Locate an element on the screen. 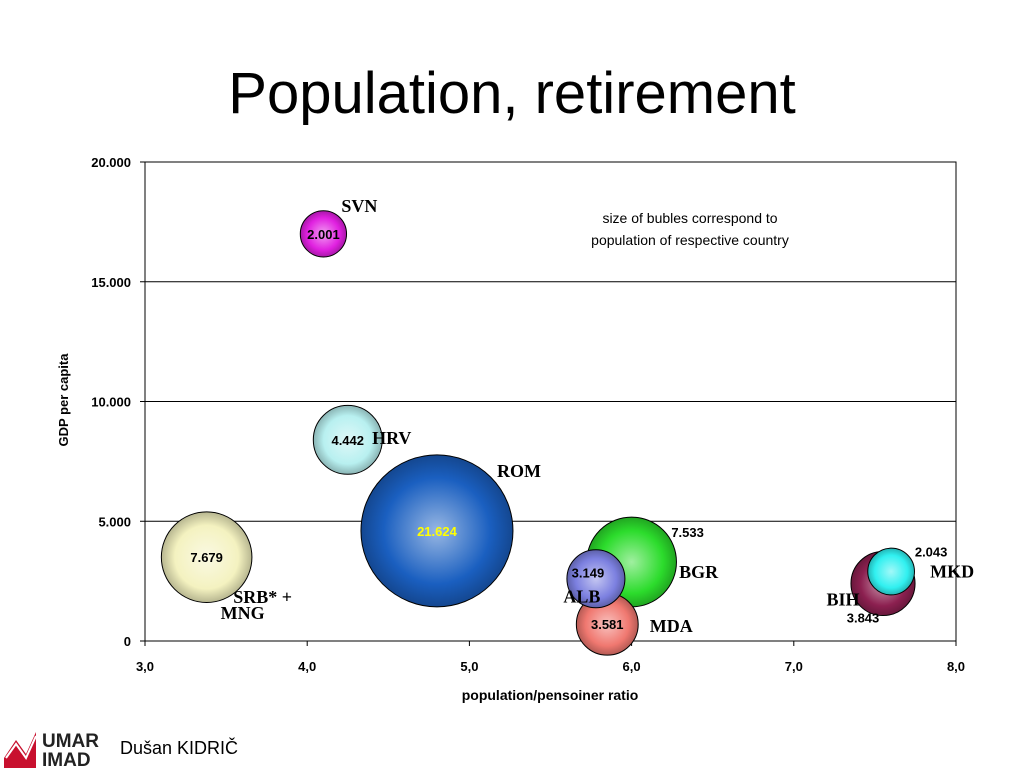 The image size is (1024, 768). y-axis-label: GDP per capita is located at coordinates (63, 400).